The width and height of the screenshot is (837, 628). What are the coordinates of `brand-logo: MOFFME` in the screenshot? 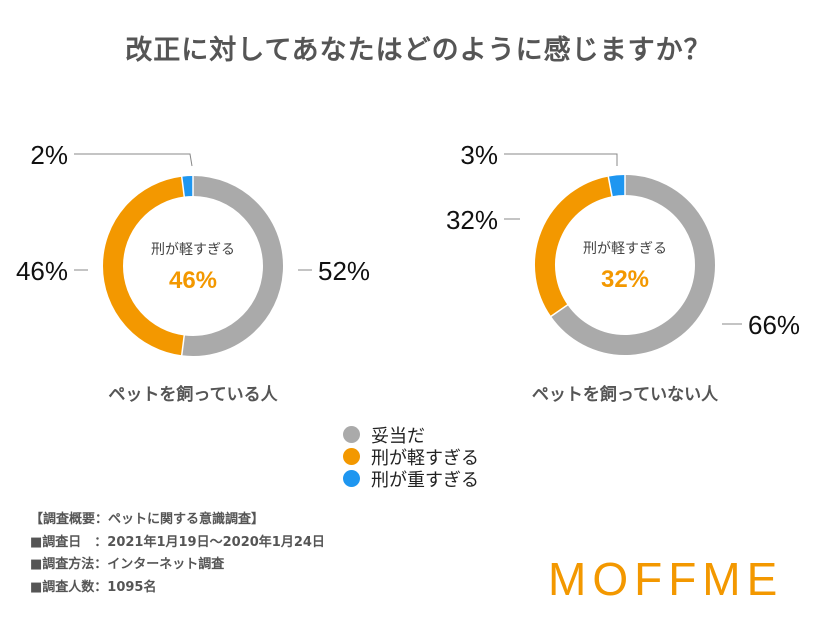 It's located at (666, 579).